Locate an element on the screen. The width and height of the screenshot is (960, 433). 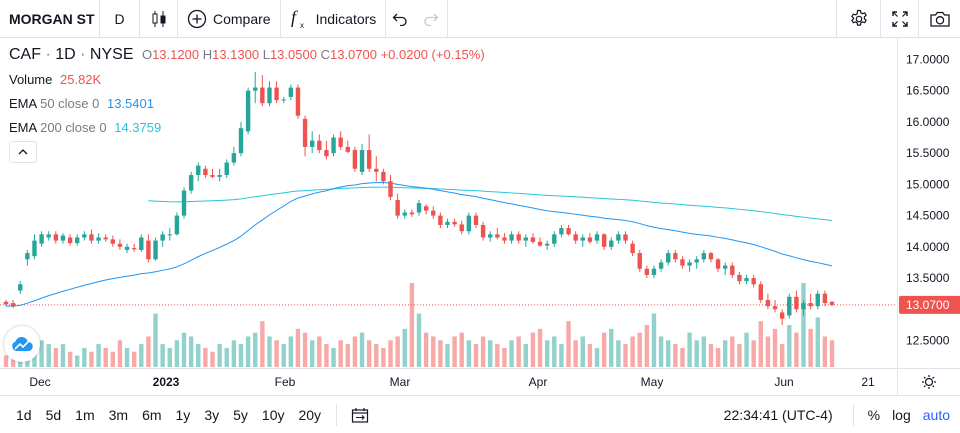
range-button-5y: 5y is located at coordinates (240, 414).